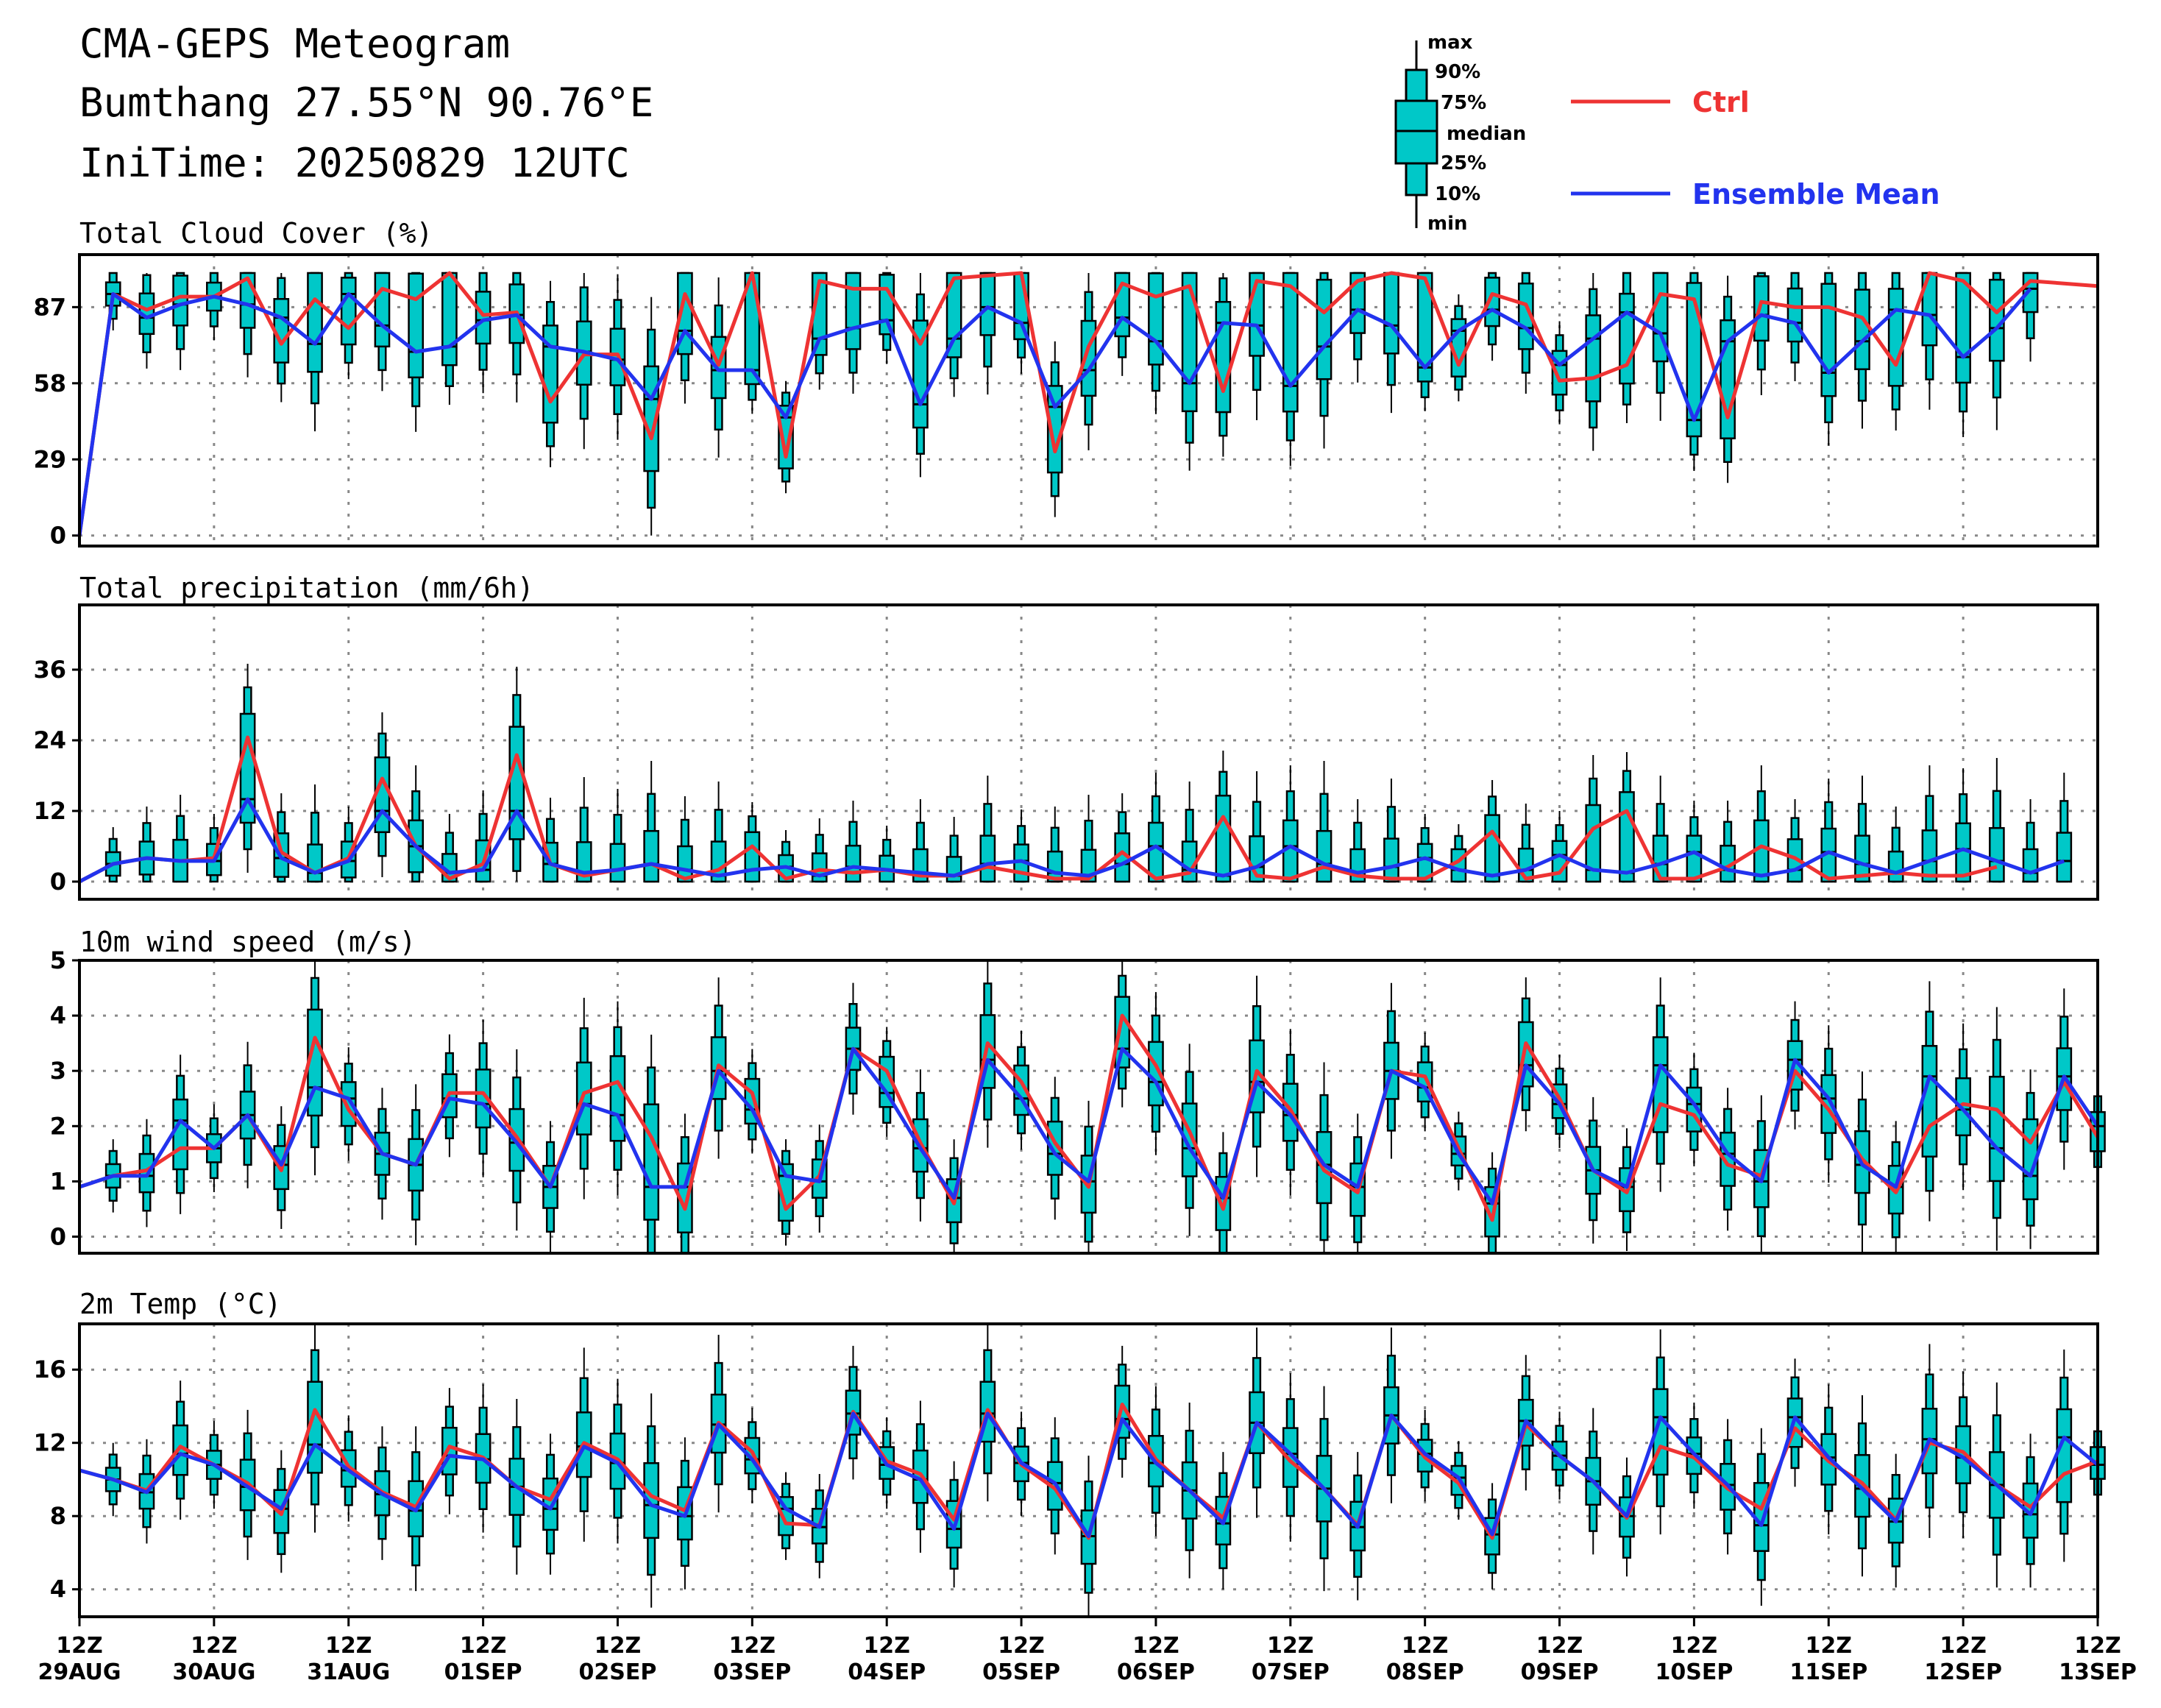  Describe the element at coordinates (49, 307) in the screenshot. I see `y-tick-label: 87` at that location.